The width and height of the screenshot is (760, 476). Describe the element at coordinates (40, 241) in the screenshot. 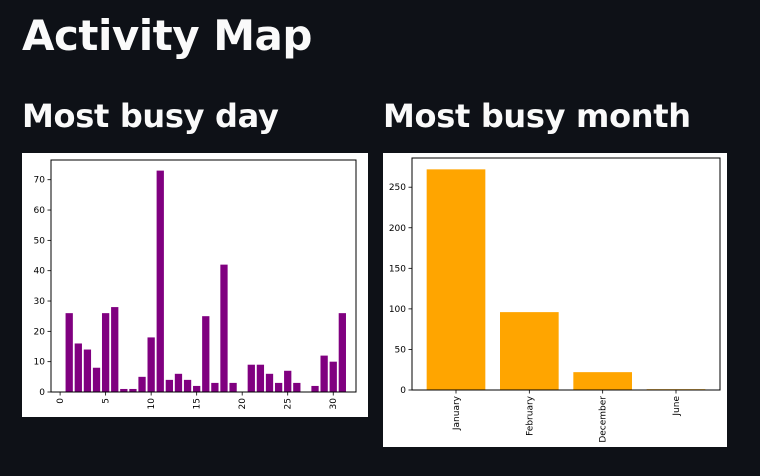

I see `day-y-tick-label: 50` at that location.